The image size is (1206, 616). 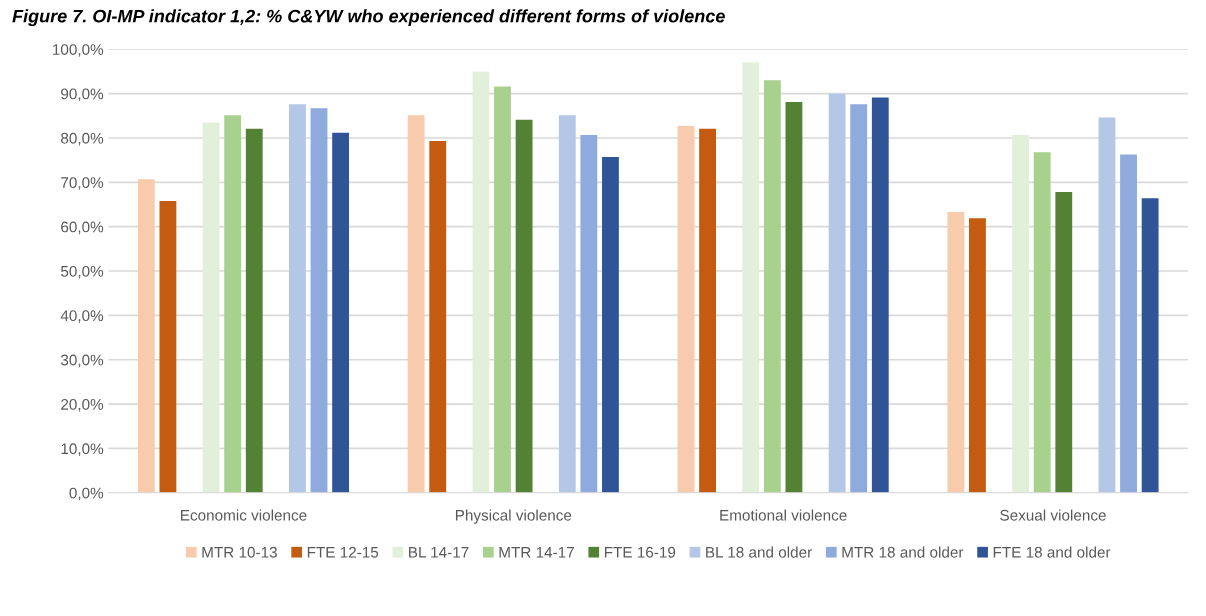 I want to click on y-tick-label: 60,0%, so click(x=82, y=228).